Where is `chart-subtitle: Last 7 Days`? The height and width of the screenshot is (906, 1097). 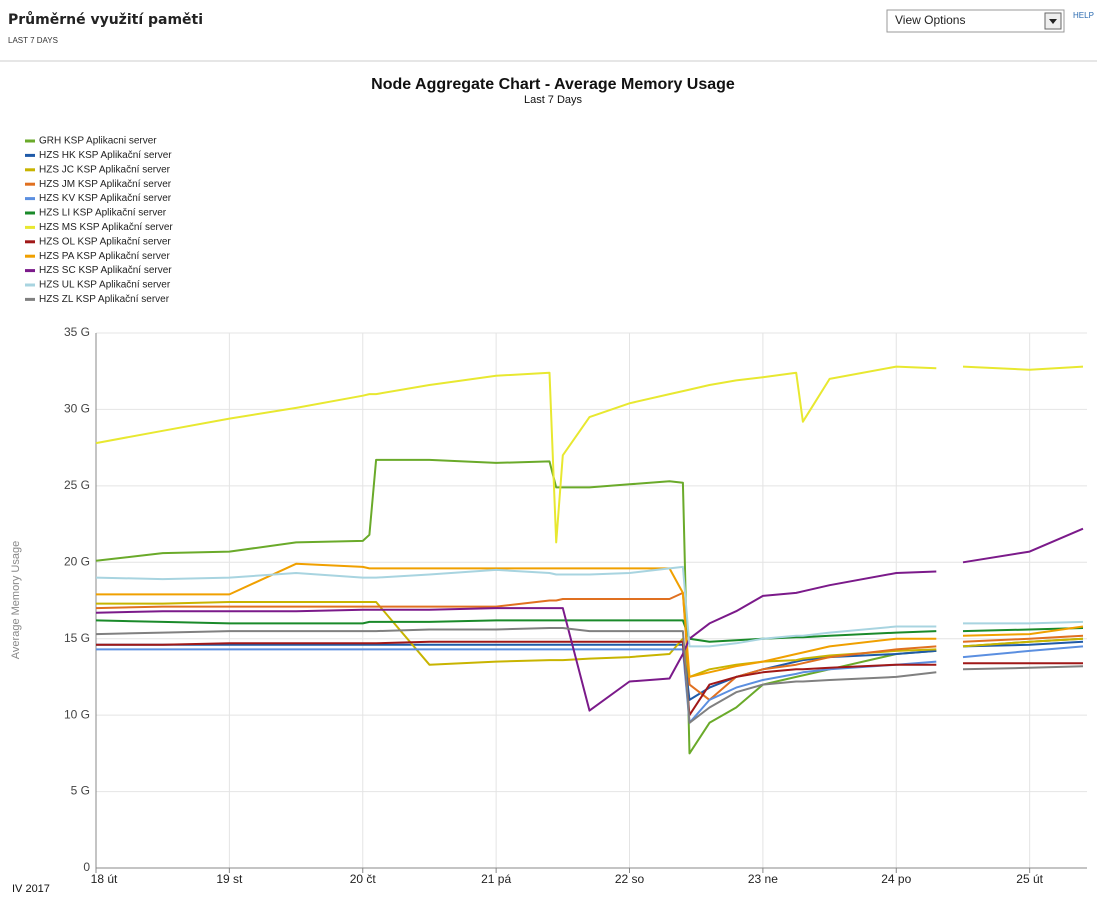 chart-subtitle: Last 7 Days is located at coordinates (553, 100).